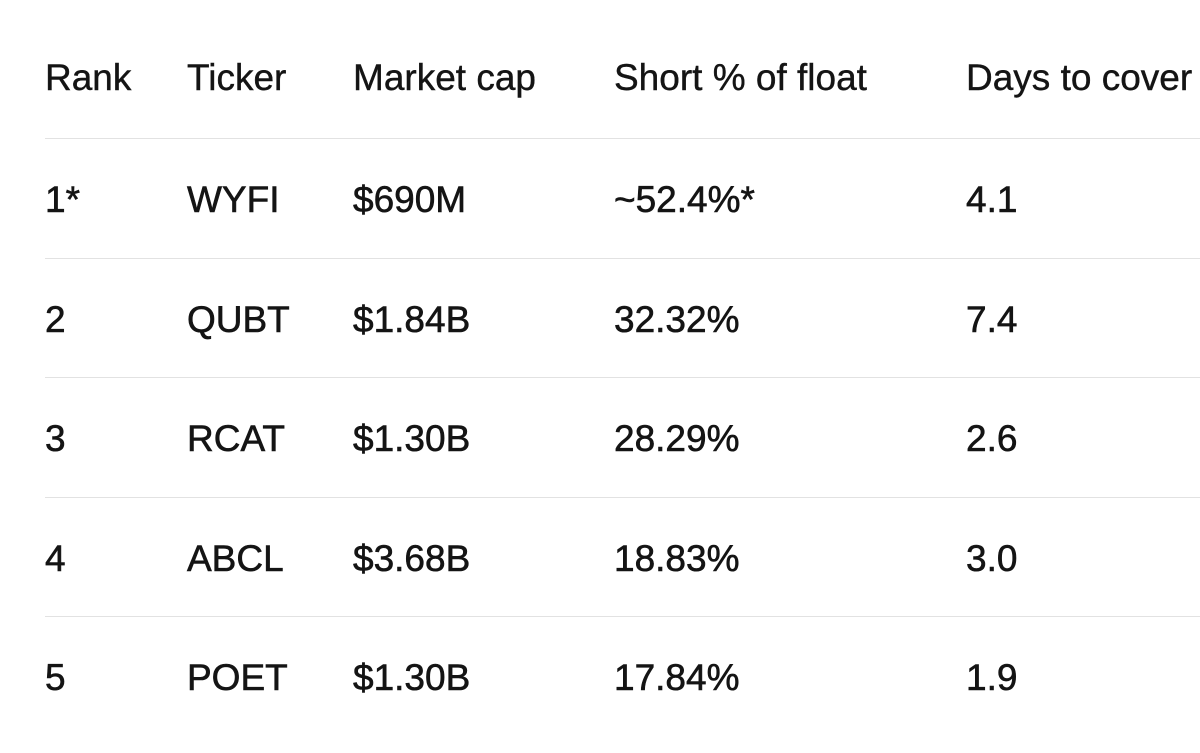 Image resolution: width=1200 pixels, height=753 pixels. Describe the element at coordinates (235, 558) in the screenshot. I see `table-cell: ABCL` at that location.